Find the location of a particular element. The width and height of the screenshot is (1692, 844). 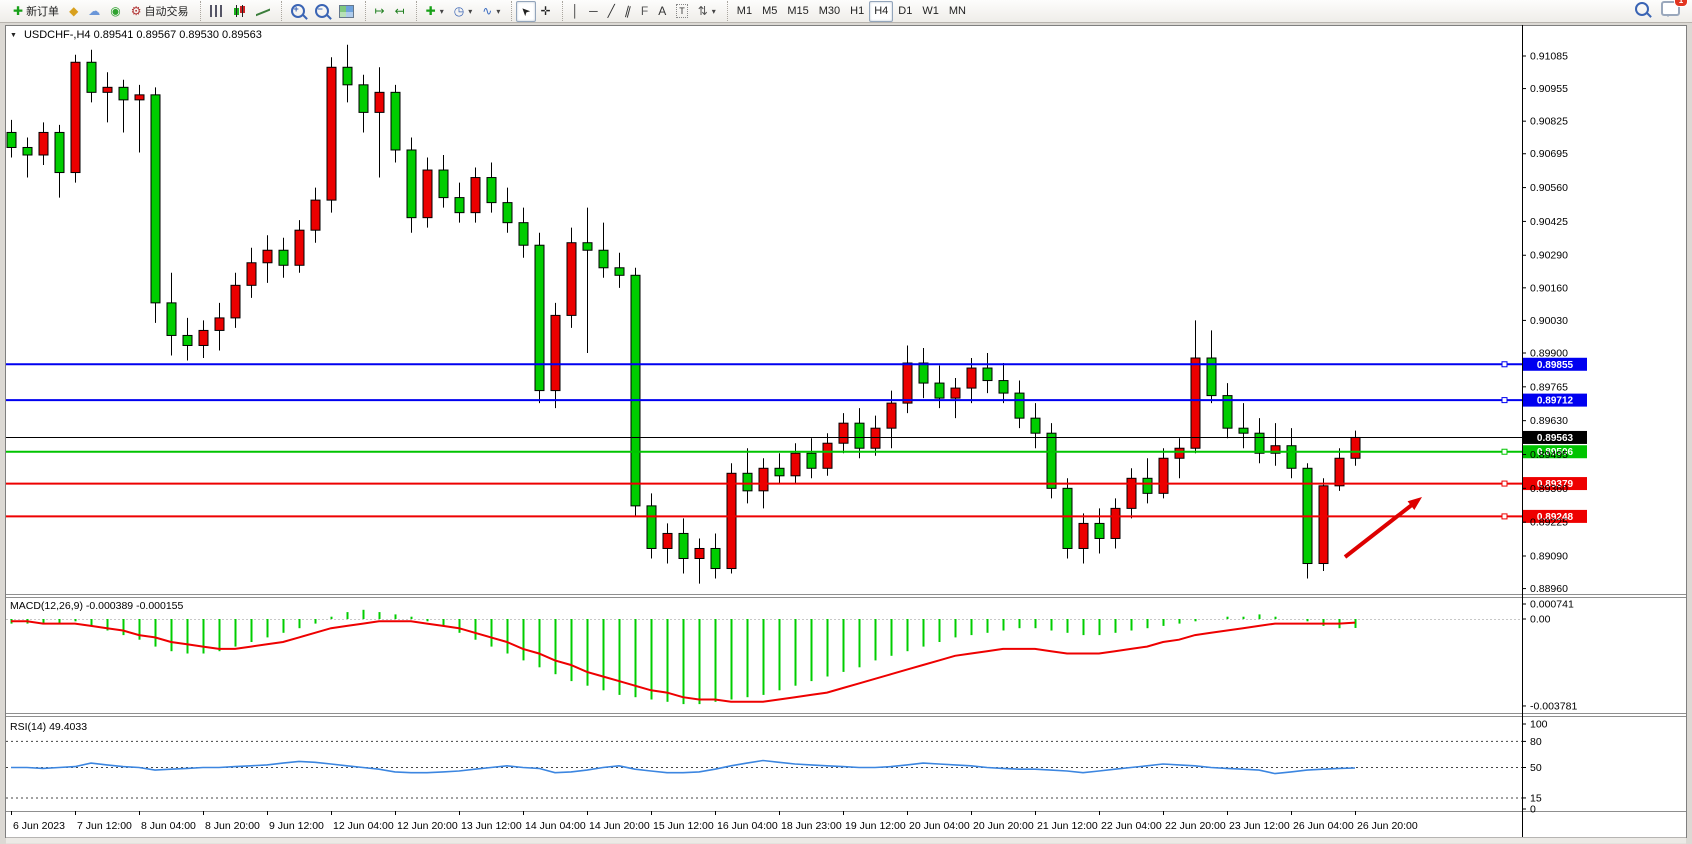

tf-m15-button: M15 is located at coordinates (797, 11).